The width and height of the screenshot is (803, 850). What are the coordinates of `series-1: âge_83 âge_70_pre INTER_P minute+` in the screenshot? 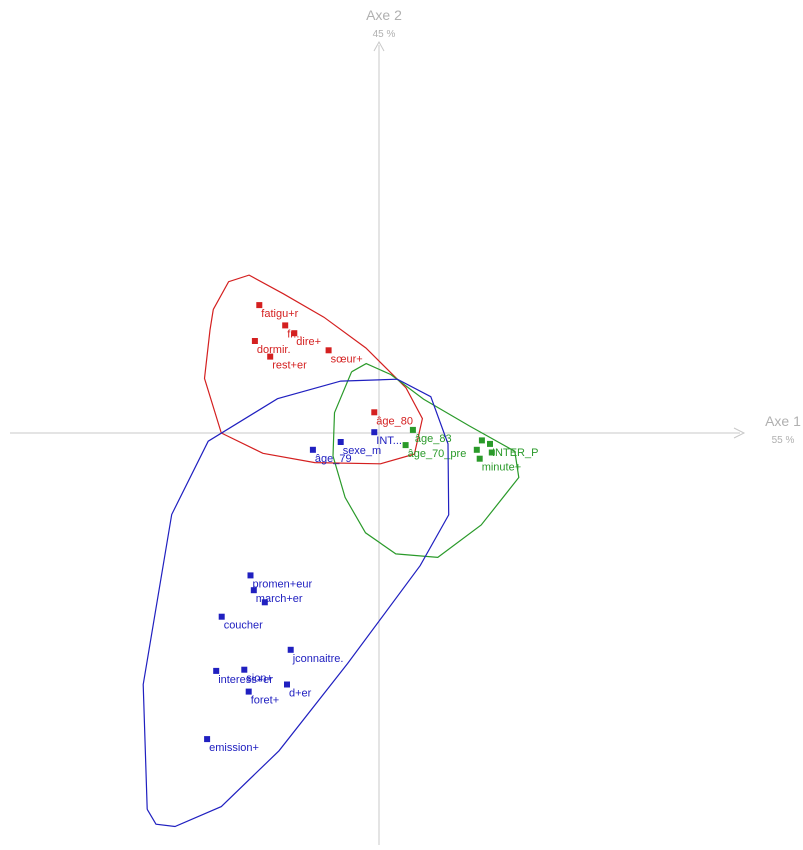 It's located at (435, 460).